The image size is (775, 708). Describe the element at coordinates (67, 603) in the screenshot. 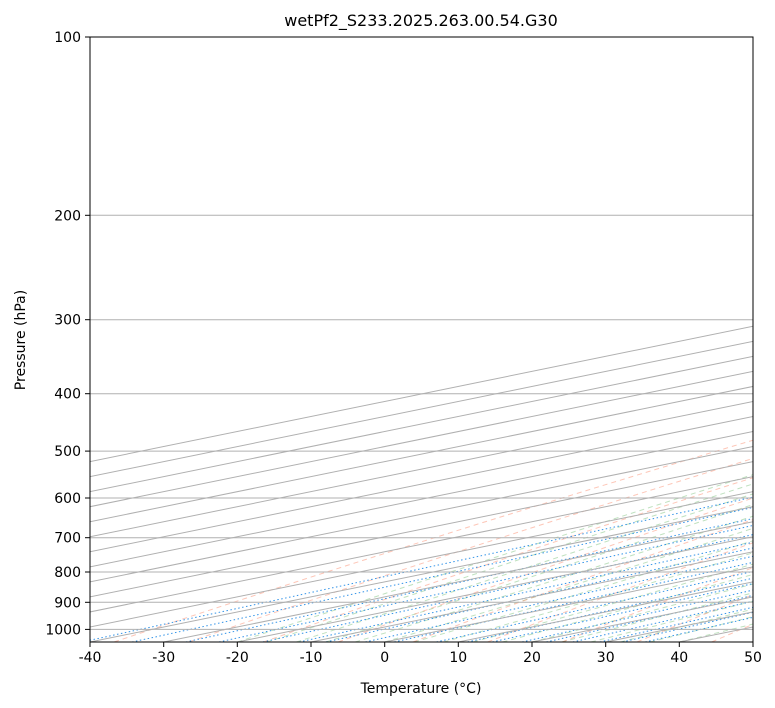

I see `y-tick-label: 900` at that location.